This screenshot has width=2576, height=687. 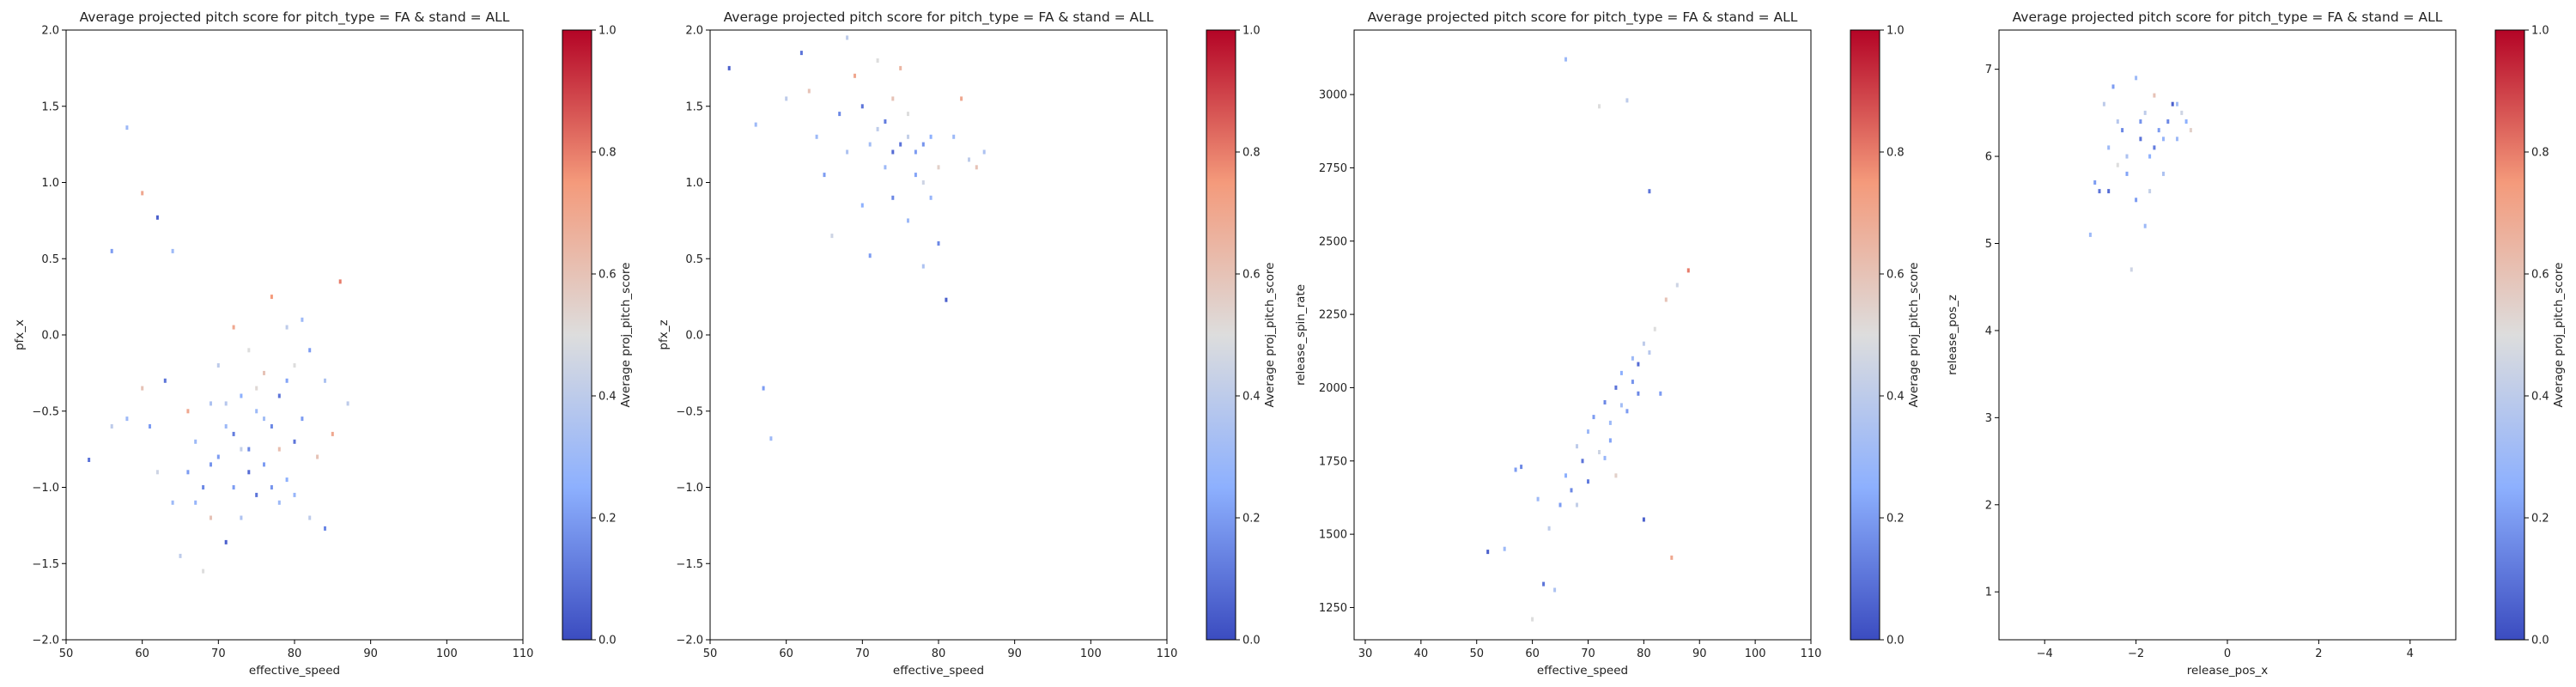 I want to click on colorbar-label: Average proj_pitch_score, so click(x=1914, y=335).